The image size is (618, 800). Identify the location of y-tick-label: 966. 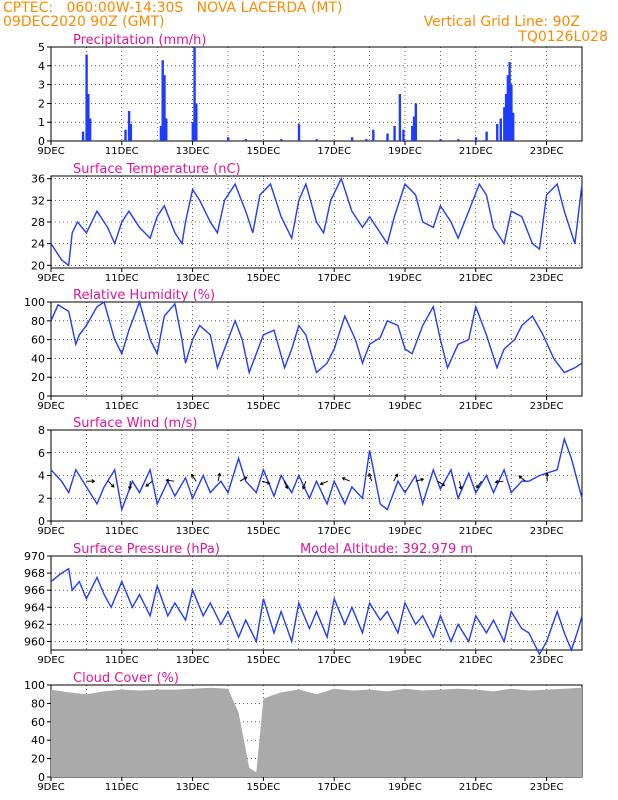
(34, 590).